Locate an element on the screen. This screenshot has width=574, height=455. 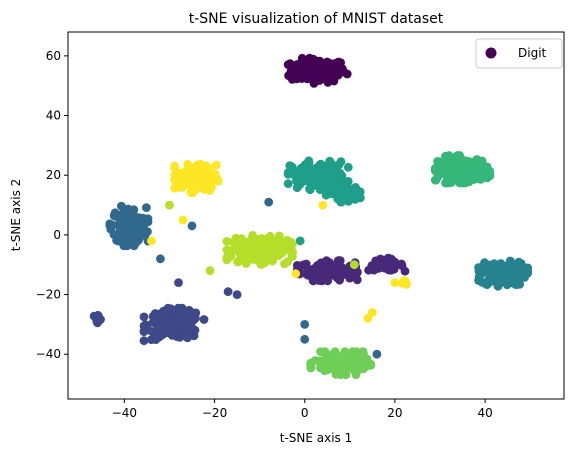
legend: Digit is located at coordinates (519, 53).